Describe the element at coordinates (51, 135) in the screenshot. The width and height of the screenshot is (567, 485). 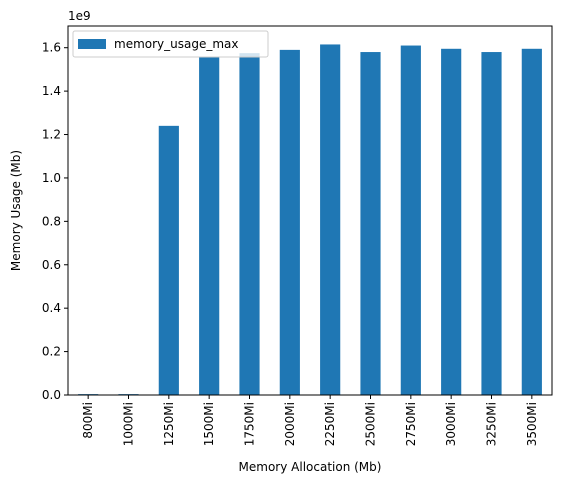
I see `y-tick-label: 1.2` at that location.